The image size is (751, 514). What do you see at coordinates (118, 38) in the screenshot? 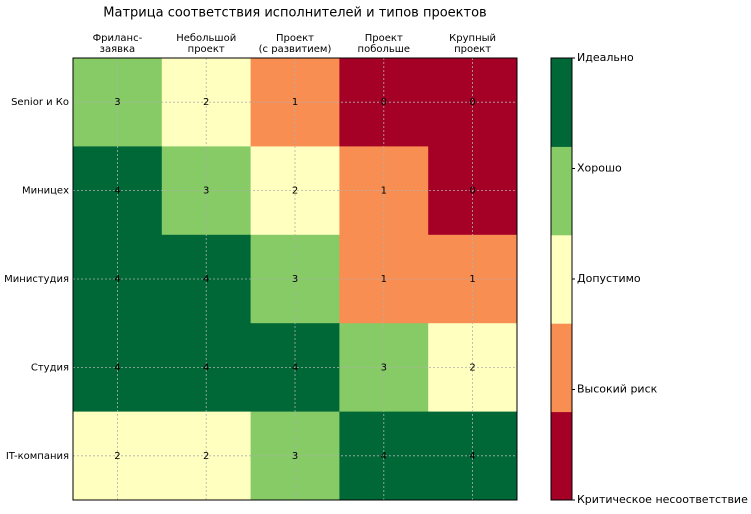
I see `x-tick-label-line: Фриланс-` at bounding box center [118, 38].